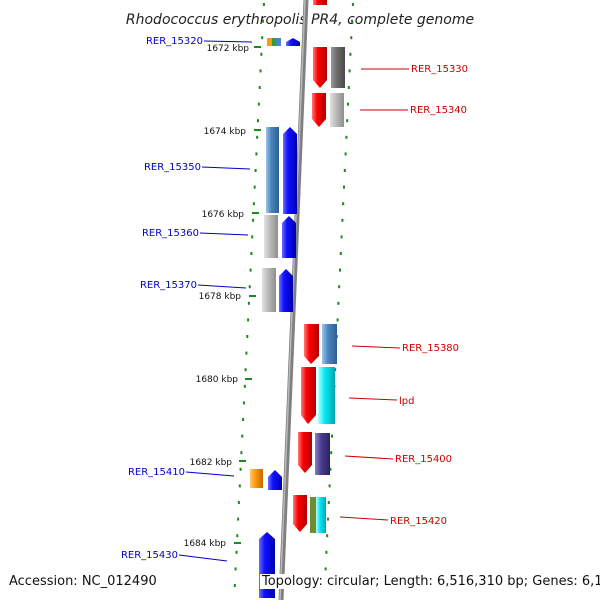  What do you see at coordinates (338, 67) in the screenshot?
I see `gene-dark-grey` at bounding box center [338, 67].